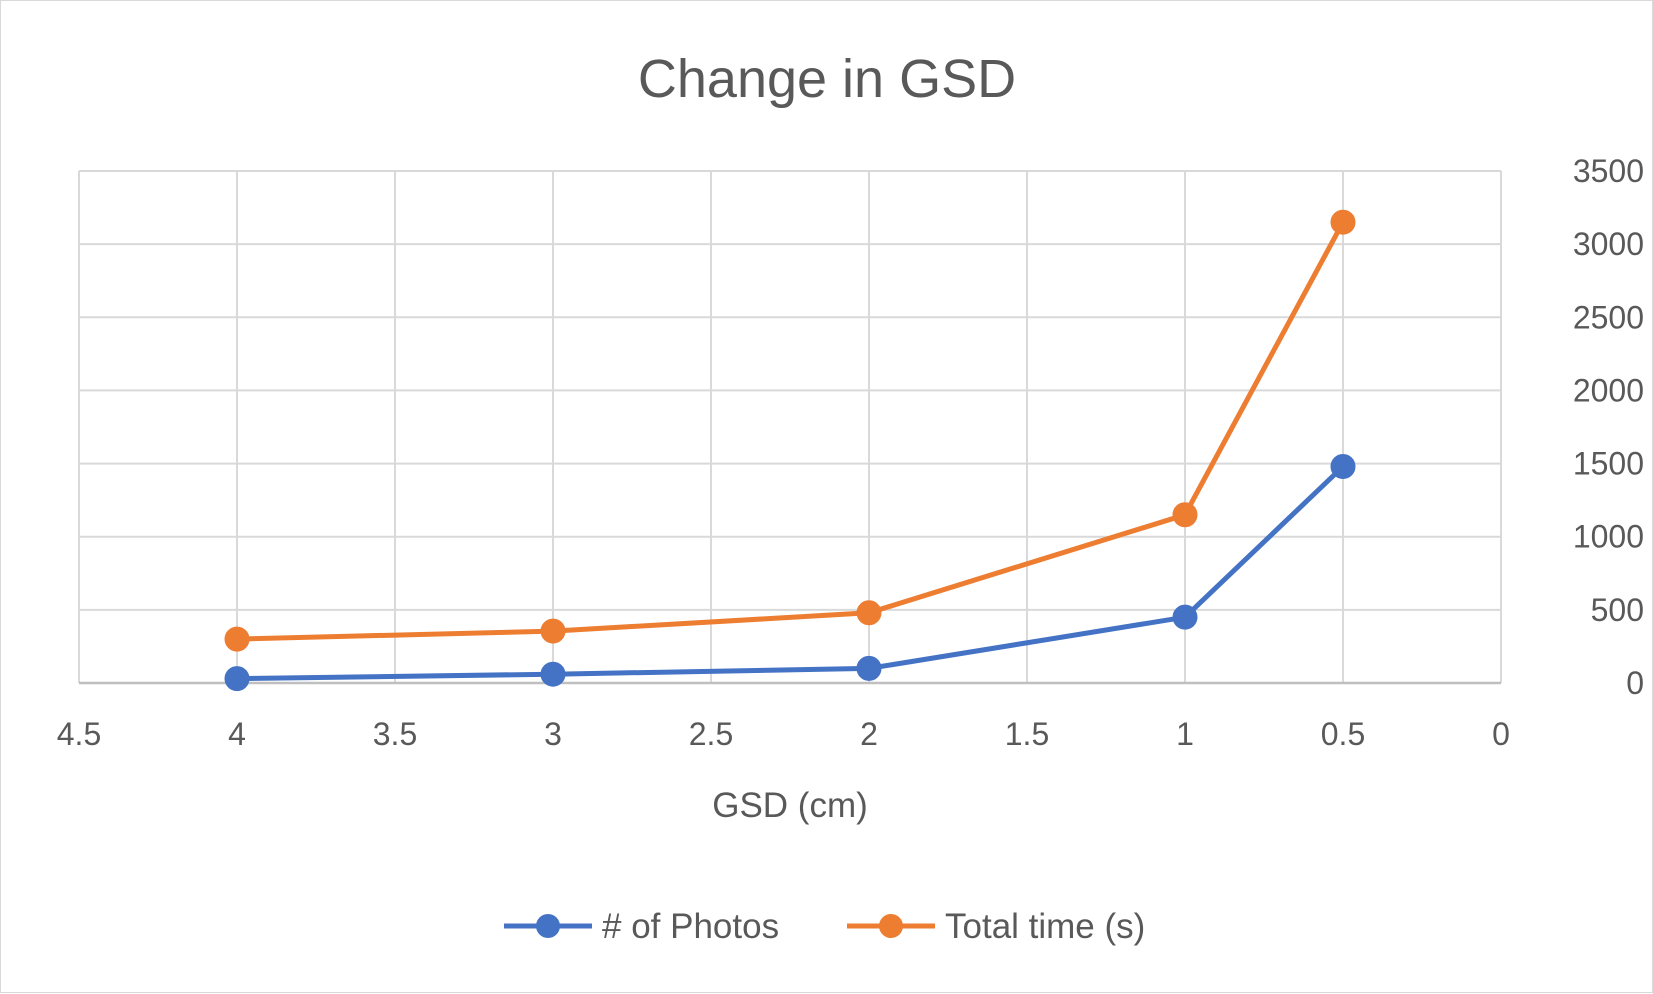 The image size is (1653, 994). I want to click on y-tick-label: 1000, so click(1608, 537).